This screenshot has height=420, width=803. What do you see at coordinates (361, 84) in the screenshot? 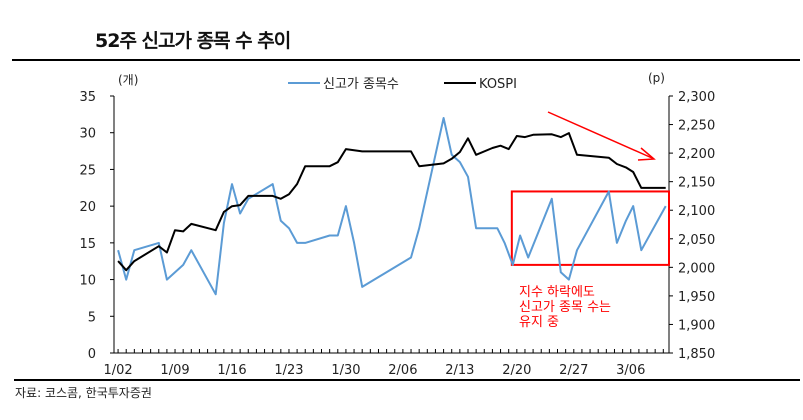
I see `legend-label-0: 신고가 종목수` at bounding box center [361, 84].